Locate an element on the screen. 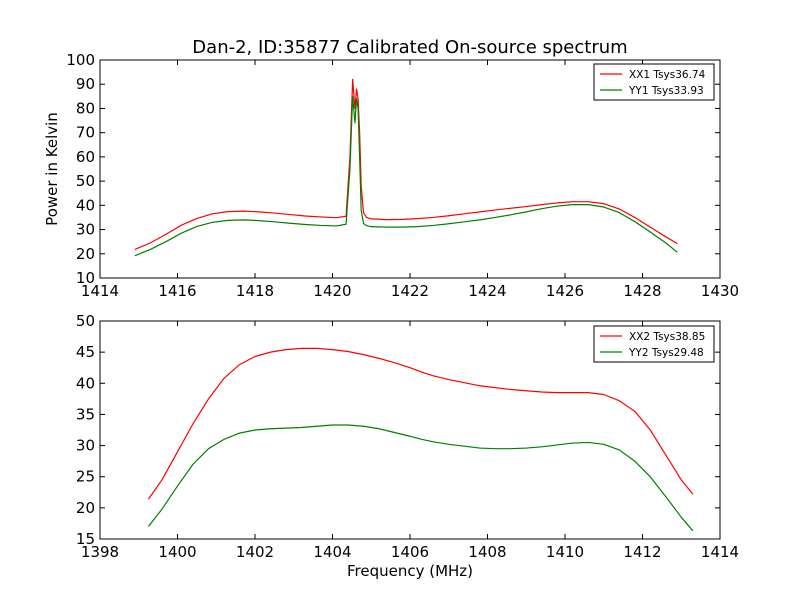  bottom-x-tick-label: 1412 is located at coordinates (642, 552).